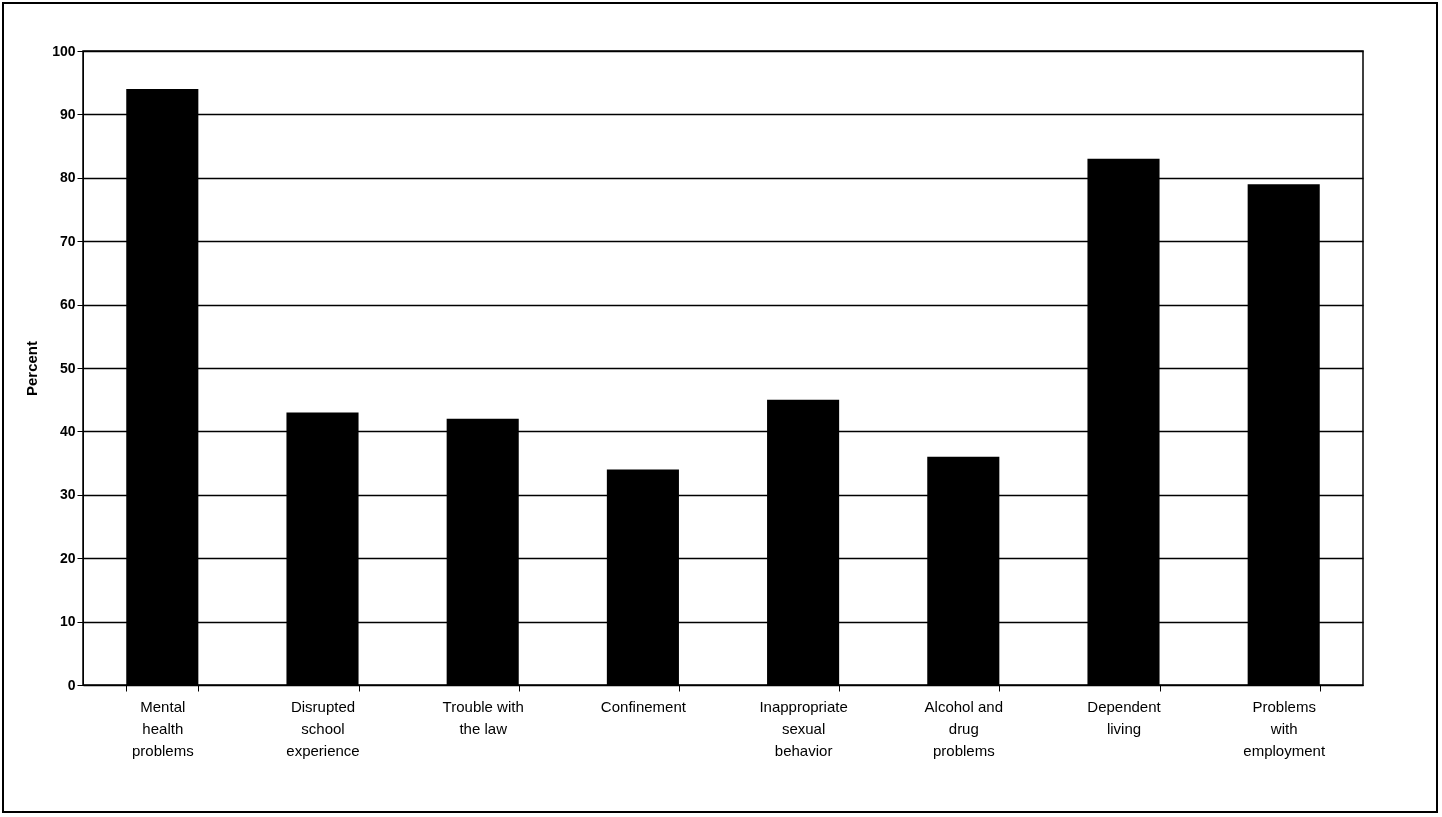  I want to click on y-tick-label: 40, so click(67, 430).